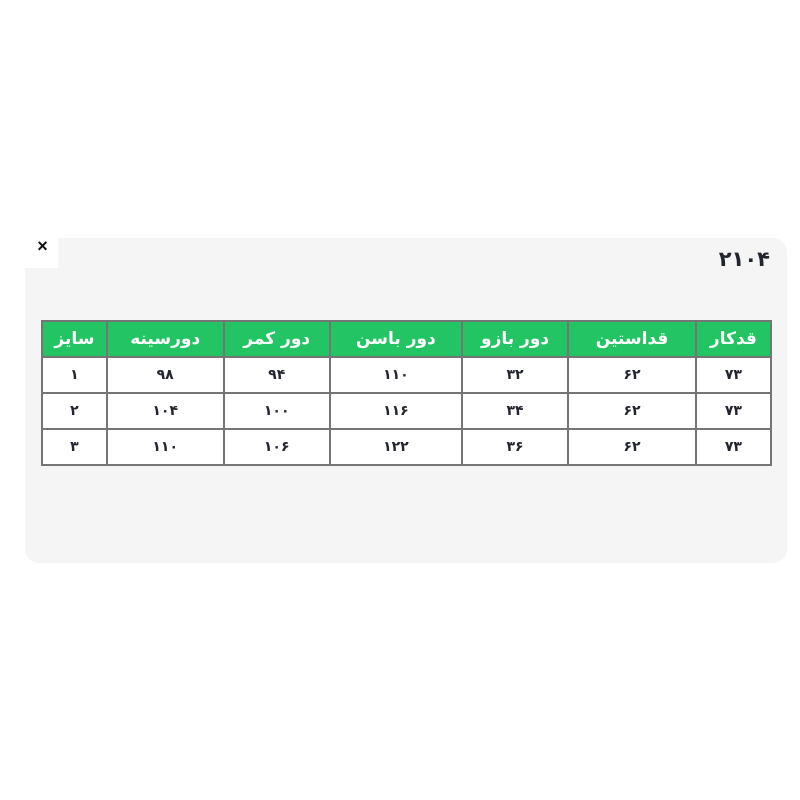 The image size is (800, 800). Describe the element at coordinates (515, 339) in the screenshot. I see `column-header-arm: دور بازو` at that location.